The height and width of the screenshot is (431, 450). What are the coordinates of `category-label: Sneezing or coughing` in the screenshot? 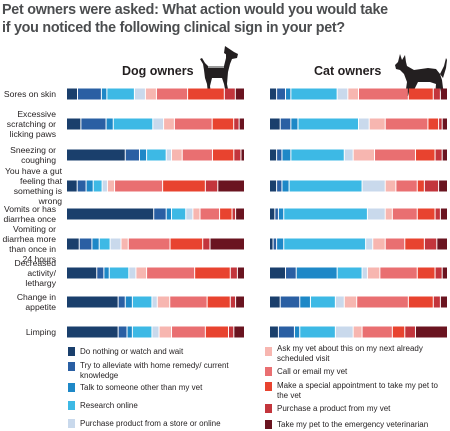 It's located at (33, 155).